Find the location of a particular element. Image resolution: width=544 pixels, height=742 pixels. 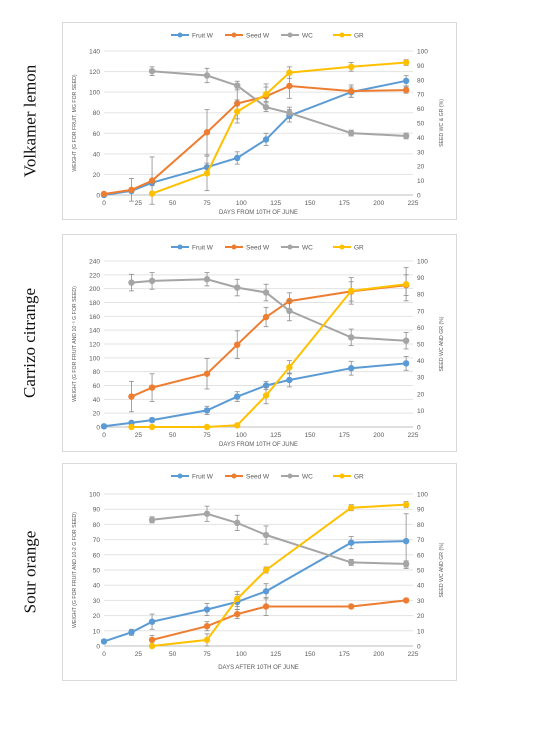

y2-tick-label: 50 is located at coordinates (421, 571).